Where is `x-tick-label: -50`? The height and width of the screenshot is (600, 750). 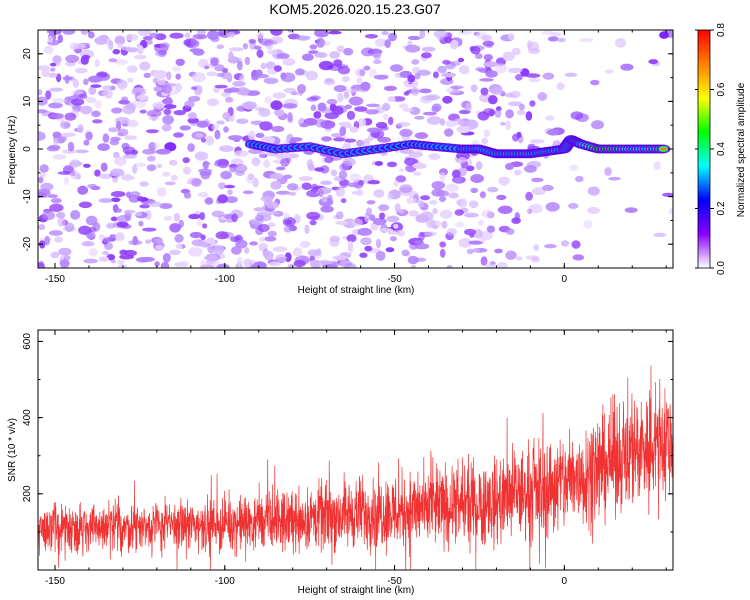 x-tick-label: -50 is located at coordinates (394, 581).